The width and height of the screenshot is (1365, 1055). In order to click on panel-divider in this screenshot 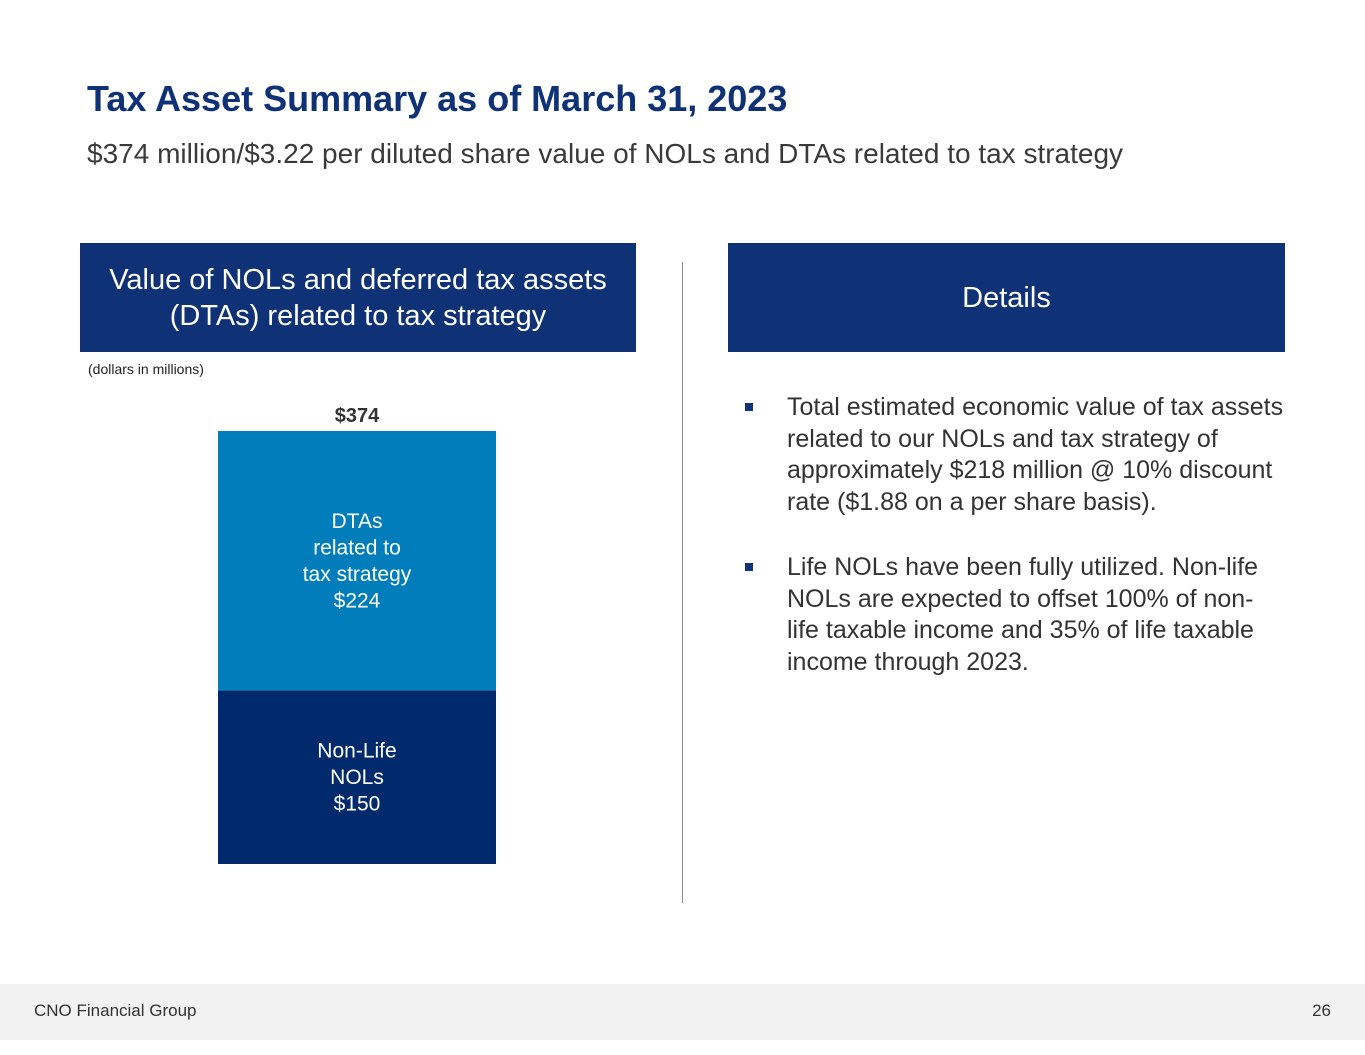, I will do `click(682, 582)`.